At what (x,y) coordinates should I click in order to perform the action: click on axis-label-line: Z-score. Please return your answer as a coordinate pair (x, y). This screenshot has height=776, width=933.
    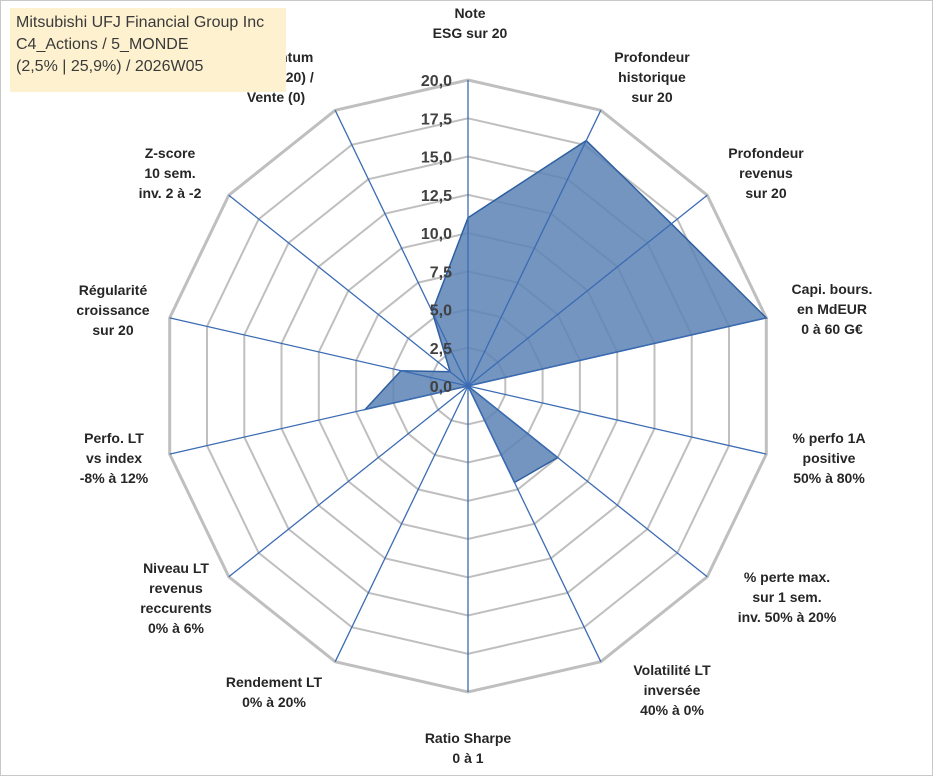
    Looking at the image, I should click on (170, 153).